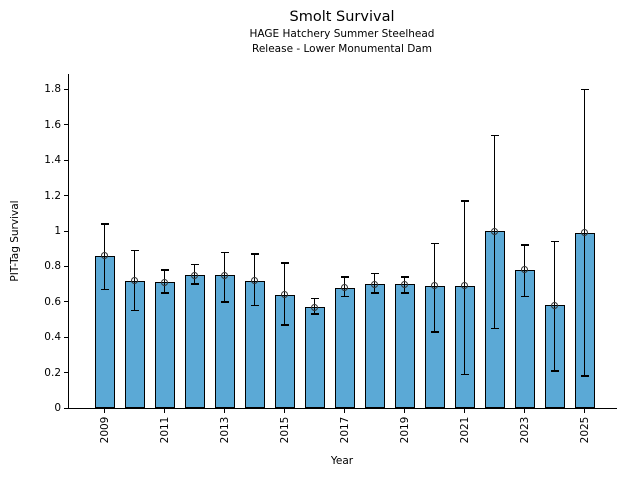 The image size is (640, 480). I want to click on mean-marker-2012, so click(194, 275).